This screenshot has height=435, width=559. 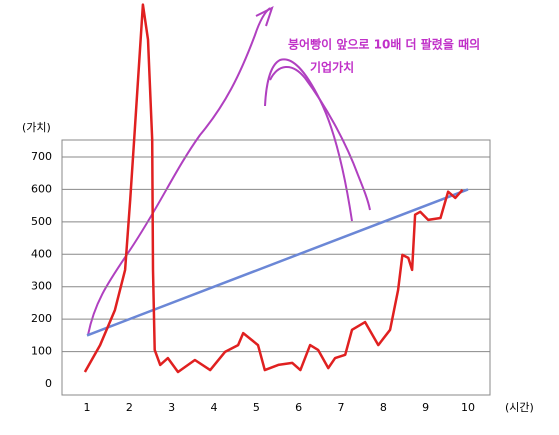 What do you see at coordinates (384, 44) in the screenshot?
I see `annotation: 붕어빵이 앞으로 10배 더 팔렸을 때의` at bounding box center [384, 44].